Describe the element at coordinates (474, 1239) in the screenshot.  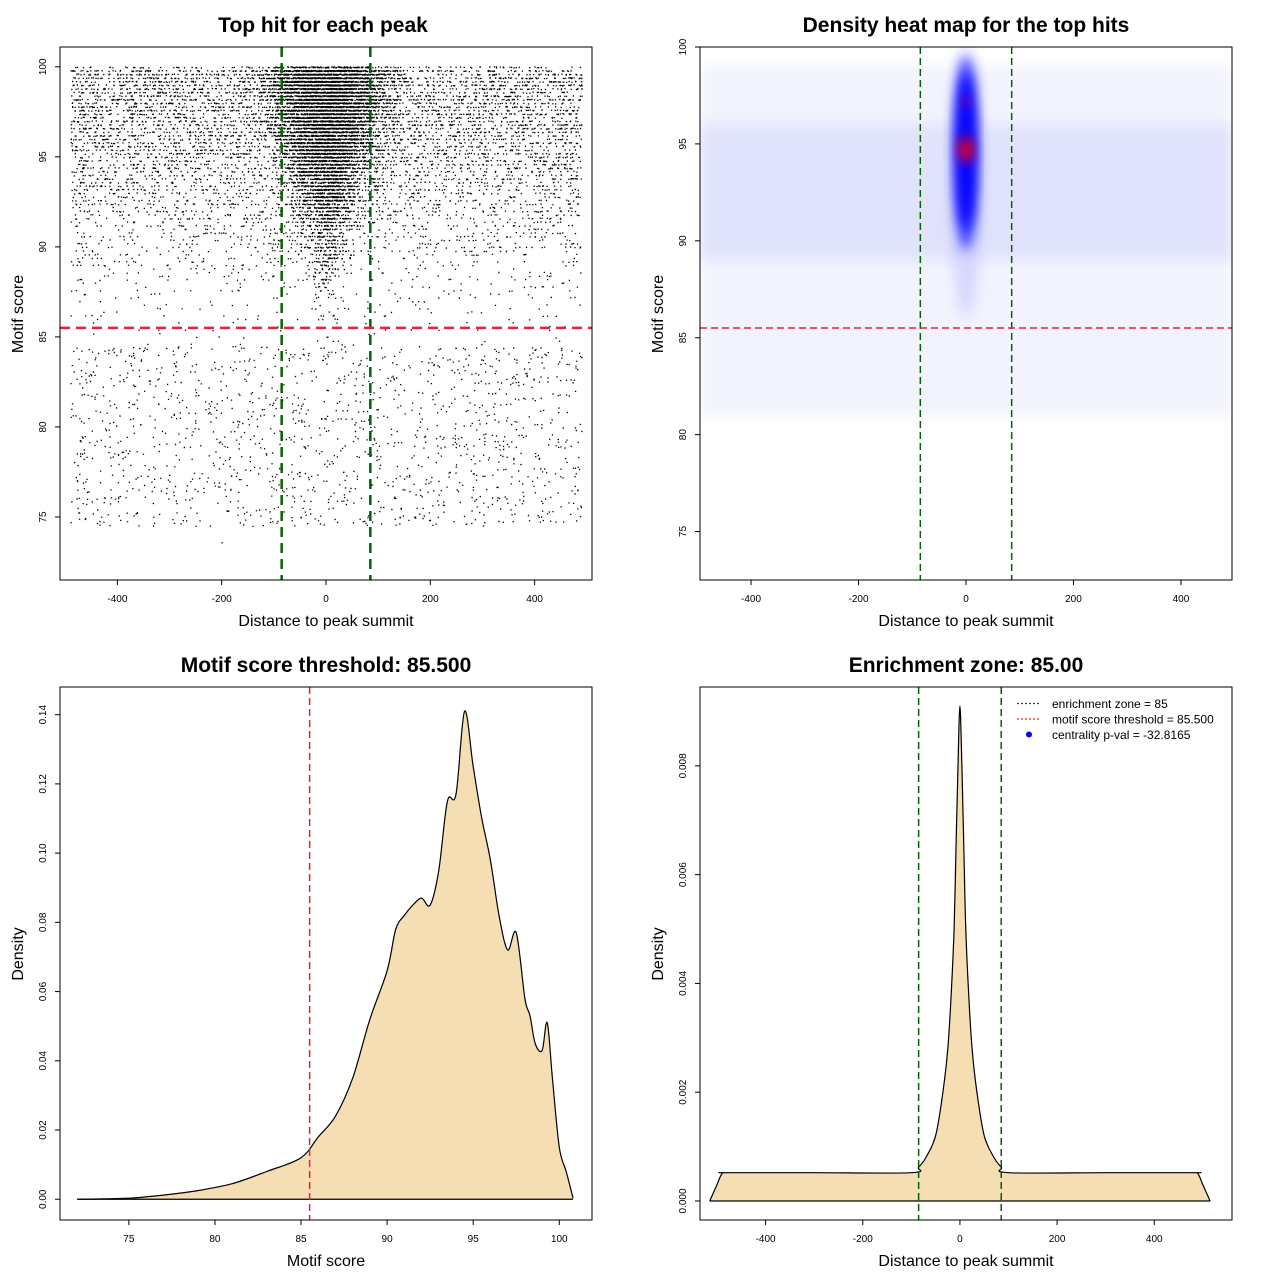
I see `x-tick-label: 95` at that location.